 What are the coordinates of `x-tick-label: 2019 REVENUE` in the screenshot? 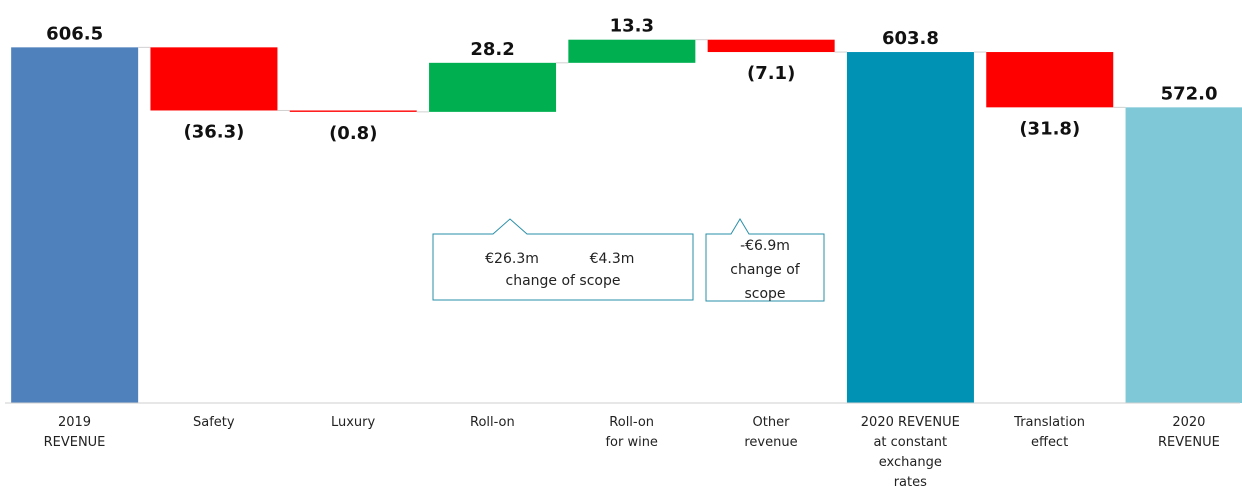 It's located at (74, 432).